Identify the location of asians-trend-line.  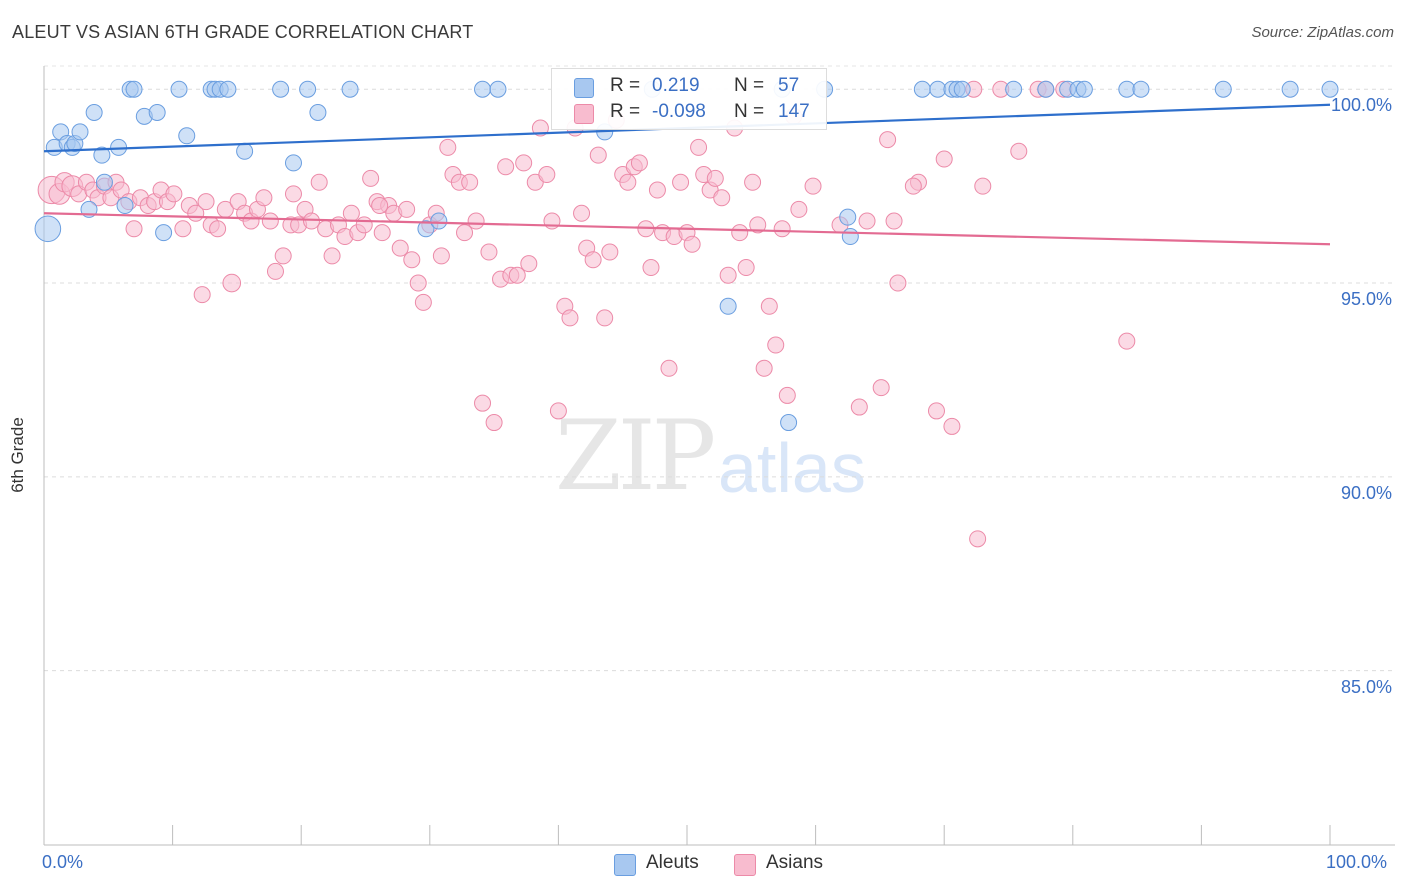
(687, 229).